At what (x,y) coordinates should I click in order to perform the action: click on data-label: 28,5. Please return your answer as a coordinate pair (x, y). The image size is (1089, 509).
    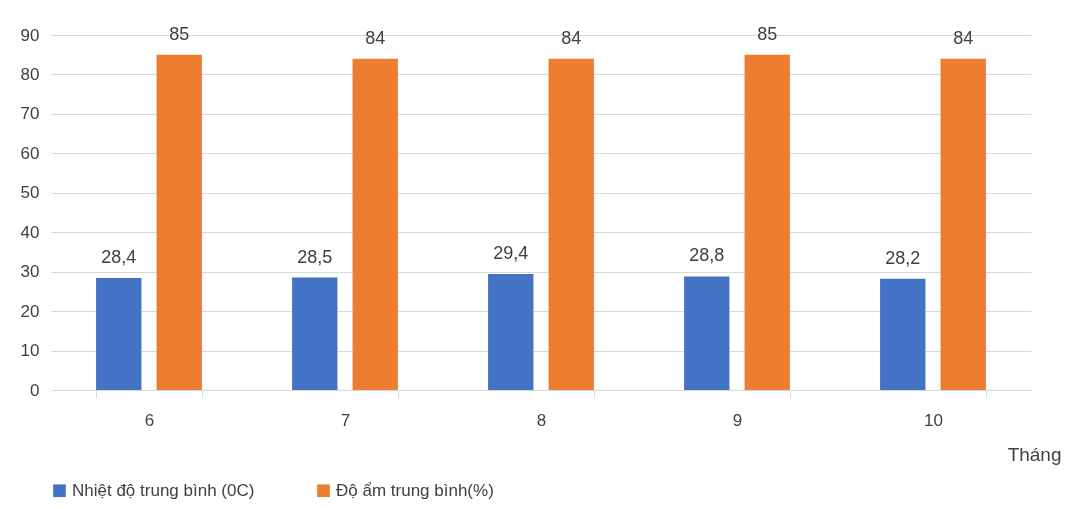
    Looking at the image, I should click on (315, 256).